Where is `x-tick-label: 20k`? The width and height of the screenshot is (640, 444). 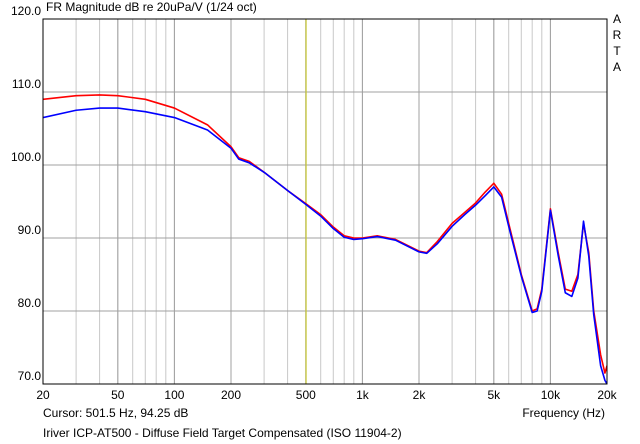 x-tick-label: 20k is located at coordinates (607, 395).